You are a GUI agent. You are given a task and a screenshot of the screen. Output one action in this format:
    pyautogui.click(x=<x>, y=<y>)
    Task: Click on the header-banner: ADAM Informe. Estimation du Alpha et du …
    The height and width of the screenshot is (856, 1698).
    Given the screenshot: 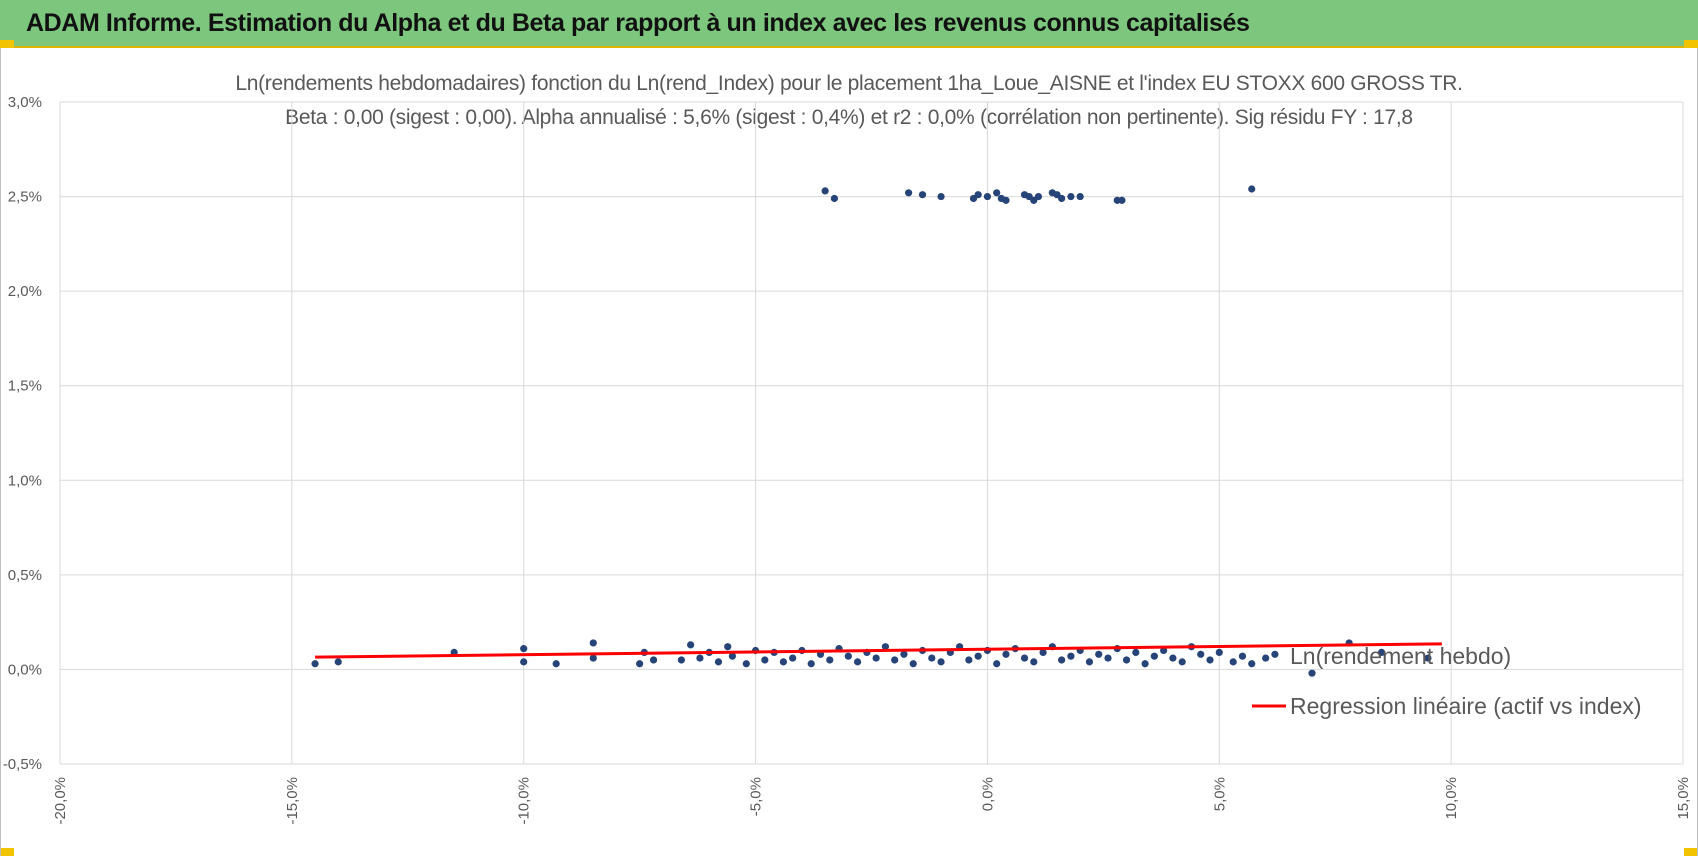 What is the action you would take?
    pyautogui.click(x=849, y=24)
    